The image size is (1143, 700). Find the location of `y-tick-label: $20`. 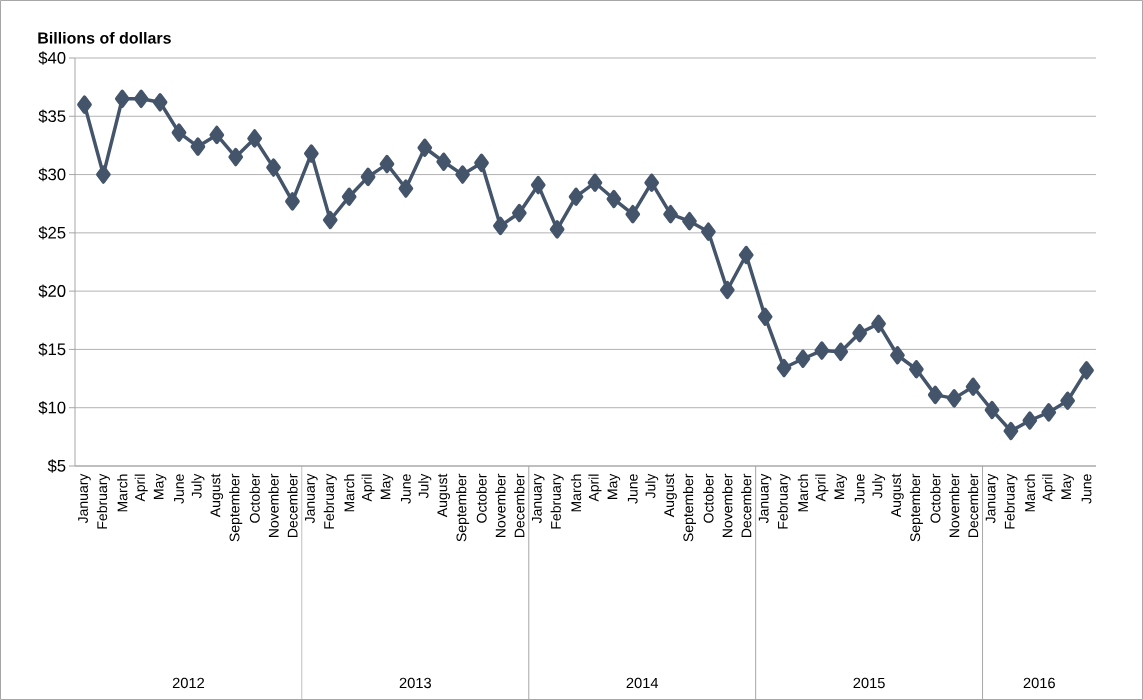

y-tick-label: $20 is located at coordinates (52, 291).